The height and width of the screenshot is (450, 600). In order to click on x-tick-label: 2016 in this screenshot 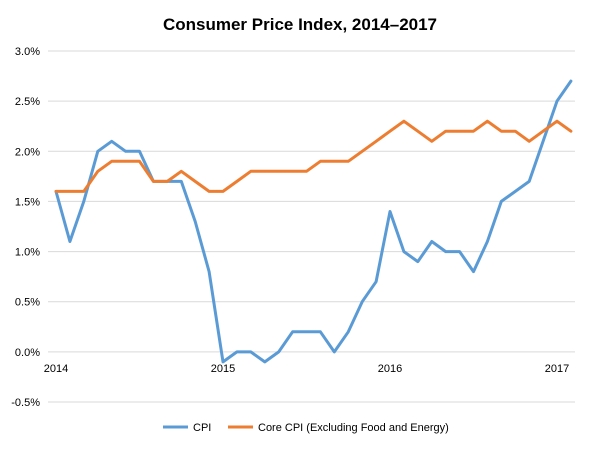, I will do `click(390, 369)`.